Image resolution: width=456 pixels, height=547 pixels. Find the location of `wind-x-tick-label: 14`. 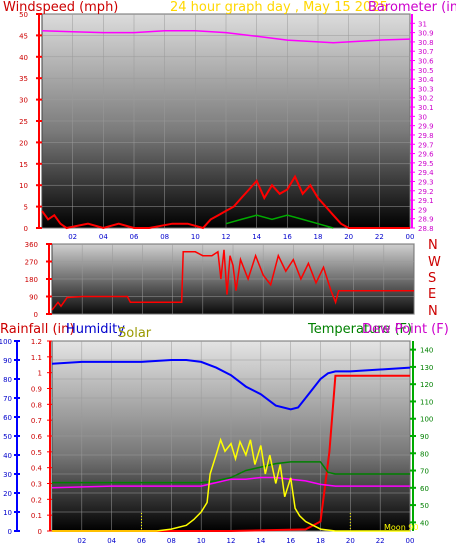

wind-x-tick-label: 14 is located at coordinates (256, 237).